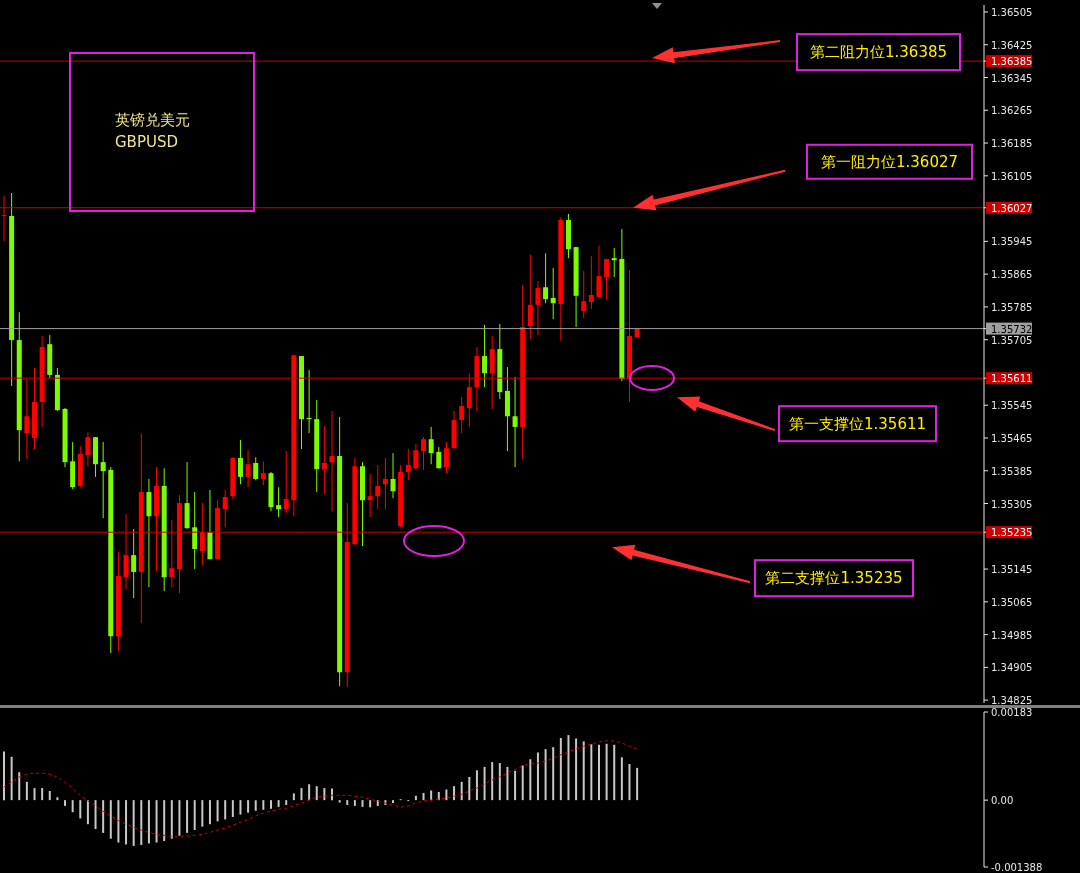  Describe the element at coordinates (1012, 701) in the screenshot. I see `y-tick-label: 1.34825` at that location.